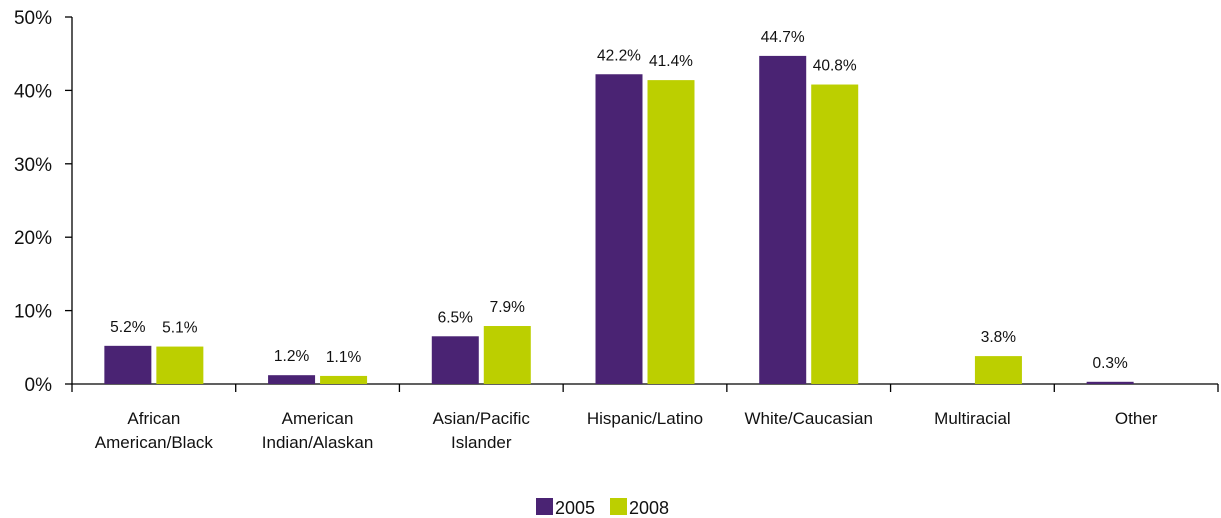 This screenshot has width=1221, height=518. I want to click on x-category-label: Islander, so click(481, 442).